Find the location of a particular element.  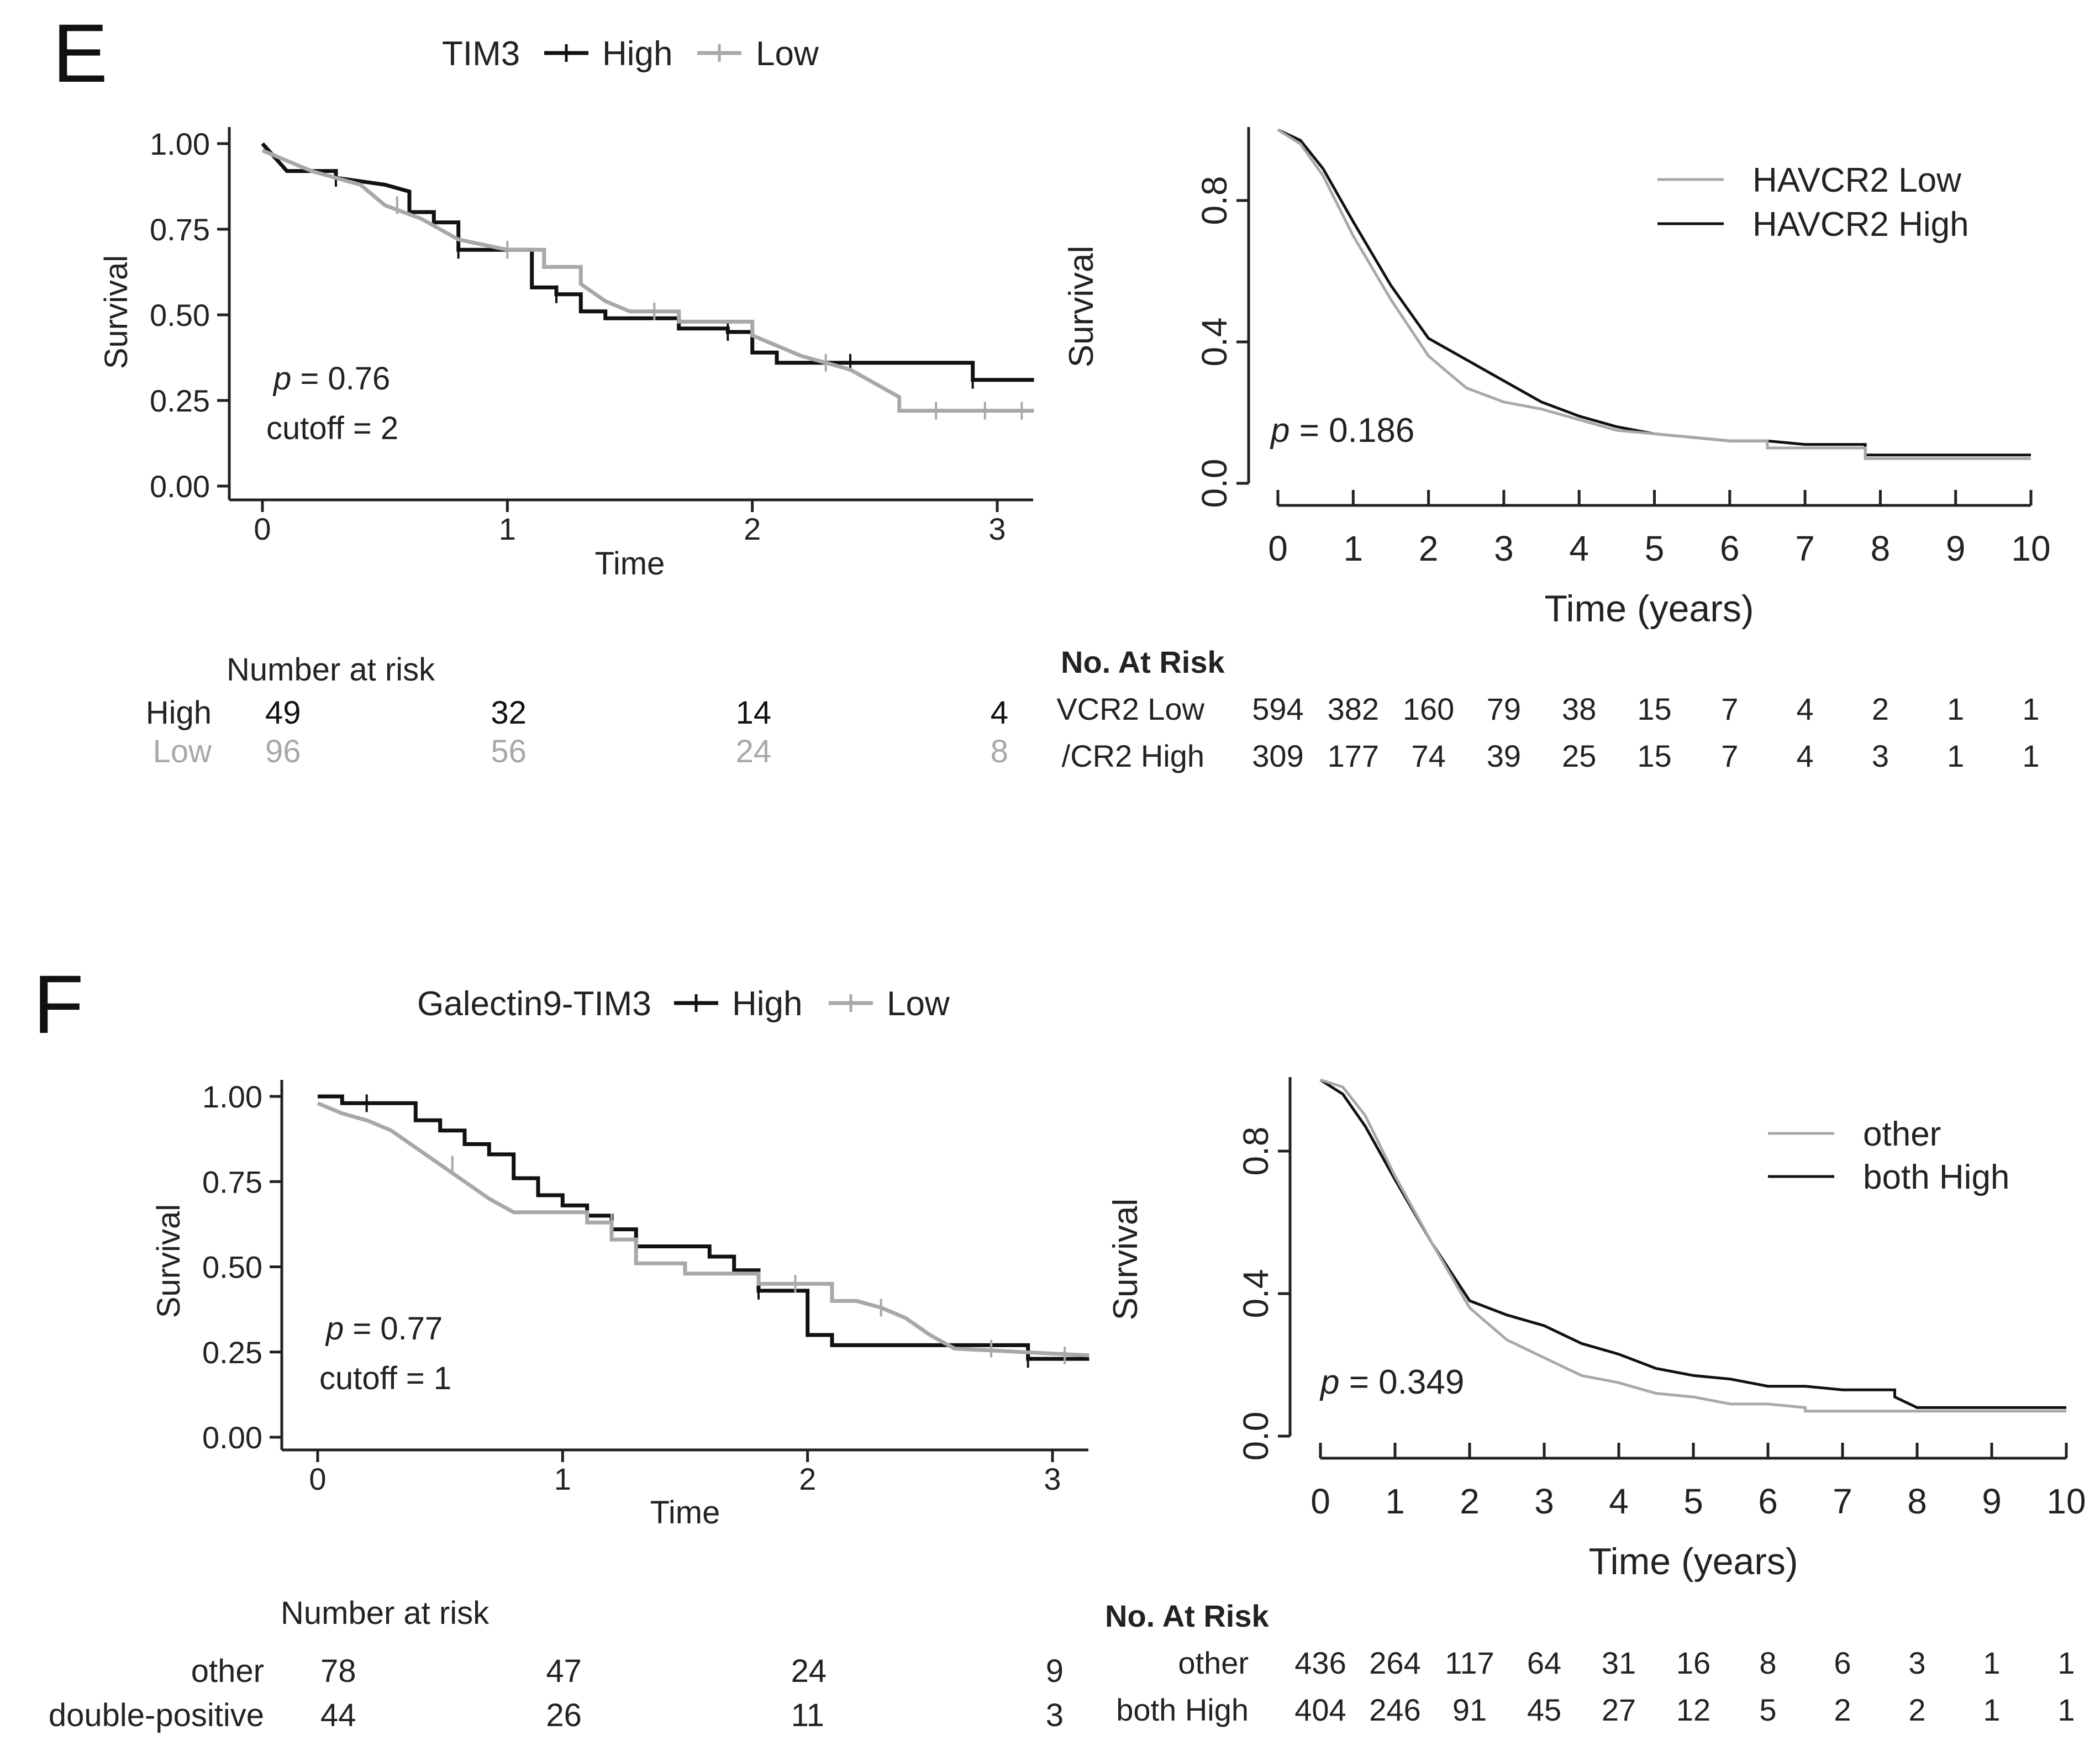

x-tick-label-e-right-9: 9 is located at coordinates (1956, 548).